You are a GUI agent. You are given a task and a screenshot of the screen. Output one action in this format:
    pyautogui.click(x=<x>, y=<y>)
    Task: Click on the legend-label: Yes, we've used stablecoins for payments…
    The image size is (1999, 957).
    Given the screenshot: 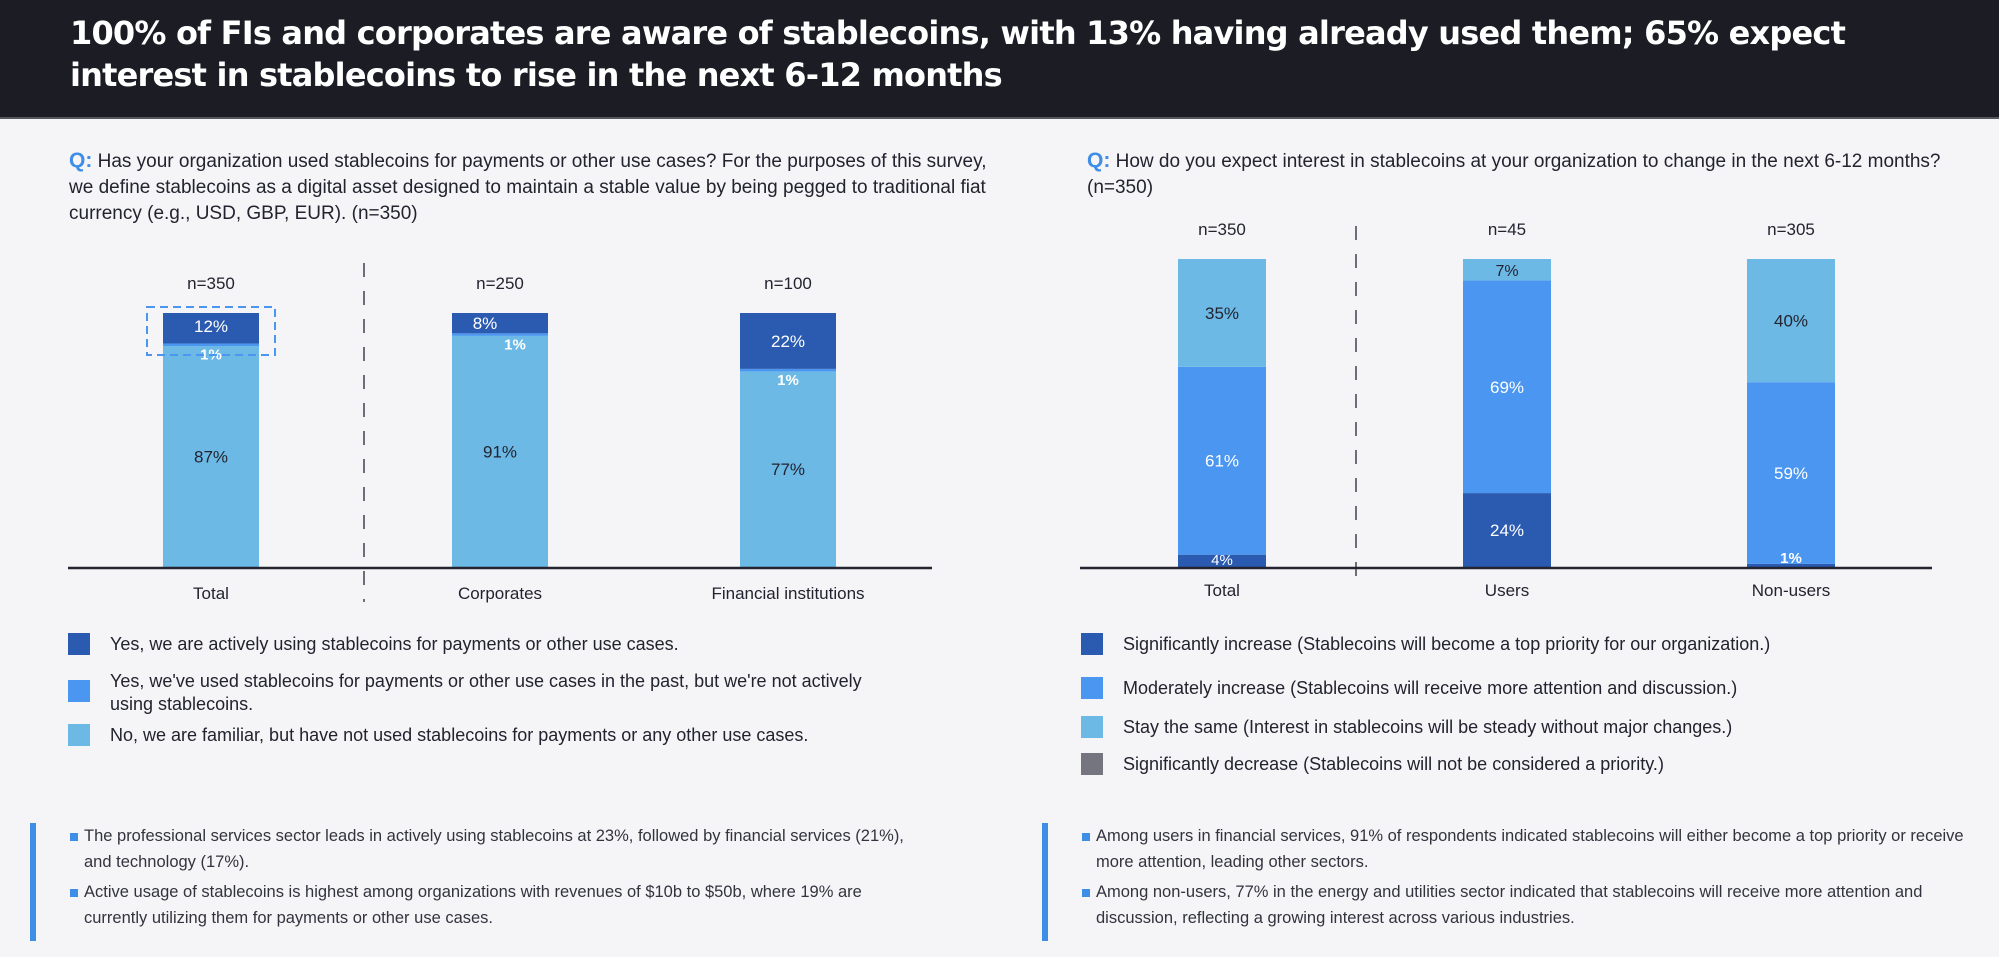 What is the action you would take?
    pyautogui.click(x=486, y=692)
    